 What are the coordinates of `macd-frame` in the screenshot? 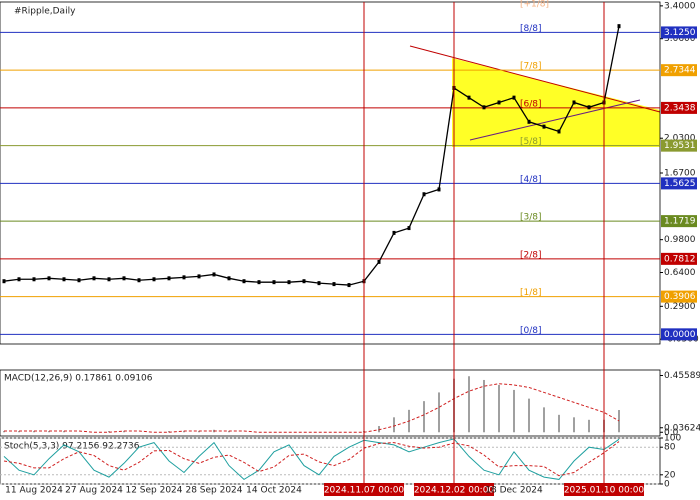 It's located at (330, 403).